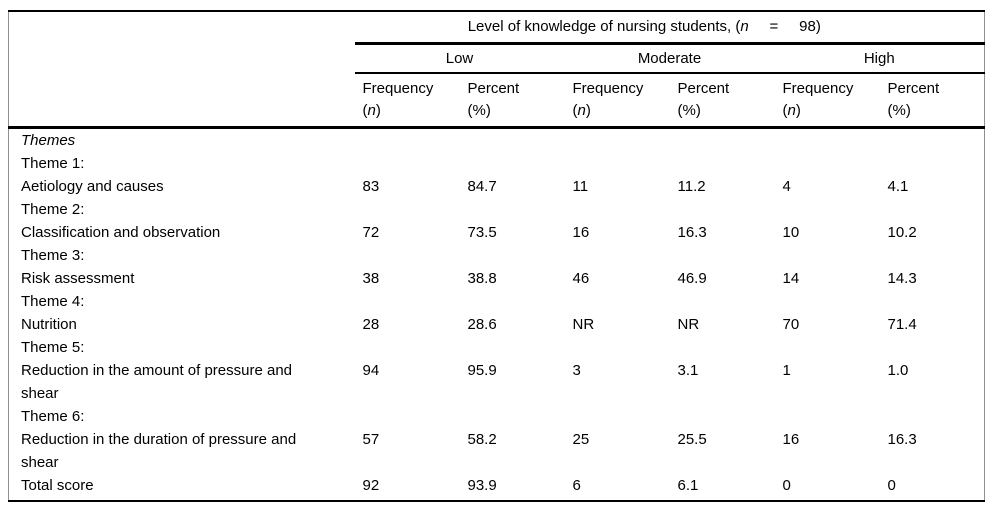 This screenshot has width=992, height=513. What do you see at coordinates (791, 278) in the screenshot?
I see `value-cell: 14` at bounding box center [791, 278].